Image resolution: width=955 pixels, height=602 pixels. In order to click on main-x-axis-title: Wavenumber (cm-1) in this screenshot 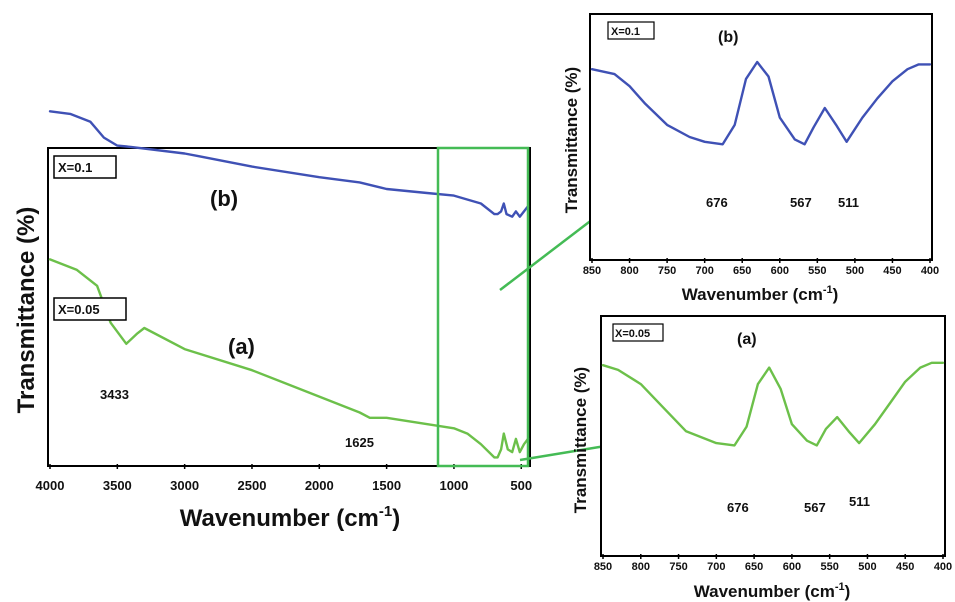, I will do `click(290, 517)`.